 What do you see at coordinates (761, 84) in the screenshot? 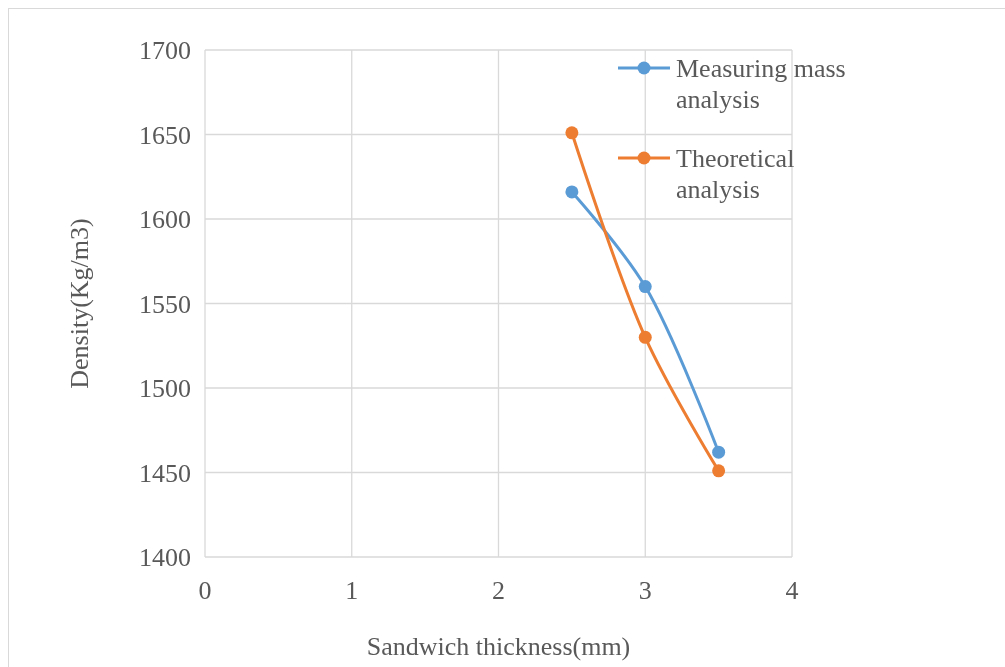
I see `legend-label: Measuring mass analysis` at bounding box center [761, 84].